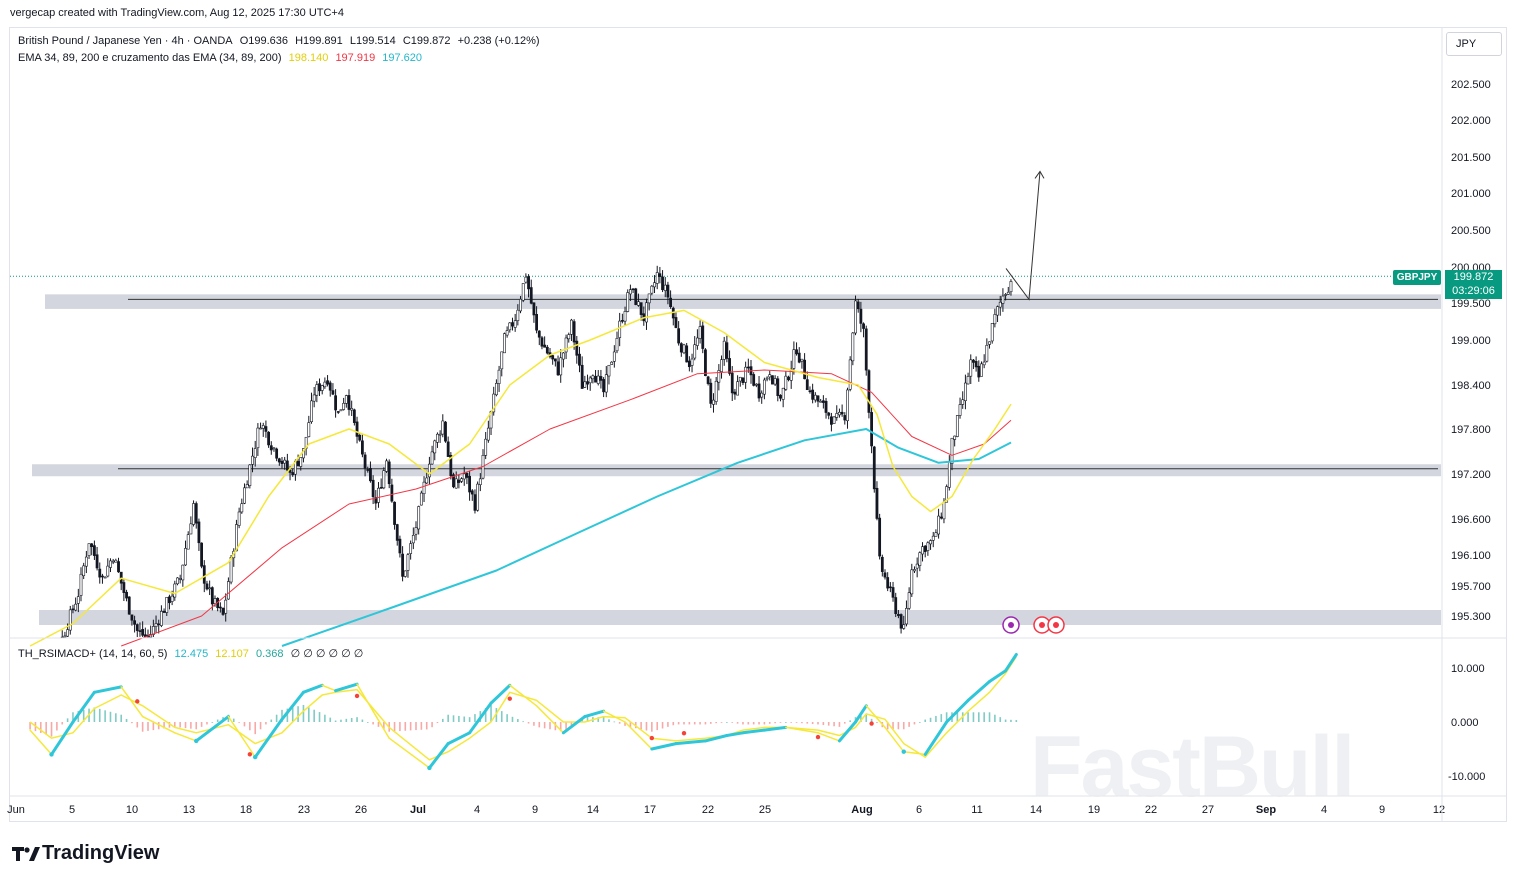  I want to click on close-value: C199.872, so click(426, 41).